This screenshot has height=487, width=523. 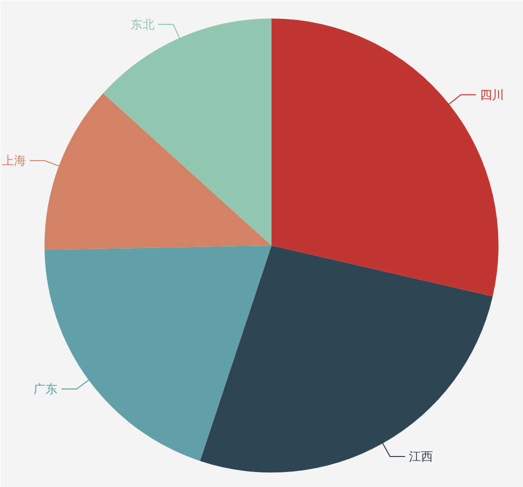 What do you see at coordinates (421, 456) in the screenshot?
I see `slice-label: 江西` at bounding box center [421, 456].